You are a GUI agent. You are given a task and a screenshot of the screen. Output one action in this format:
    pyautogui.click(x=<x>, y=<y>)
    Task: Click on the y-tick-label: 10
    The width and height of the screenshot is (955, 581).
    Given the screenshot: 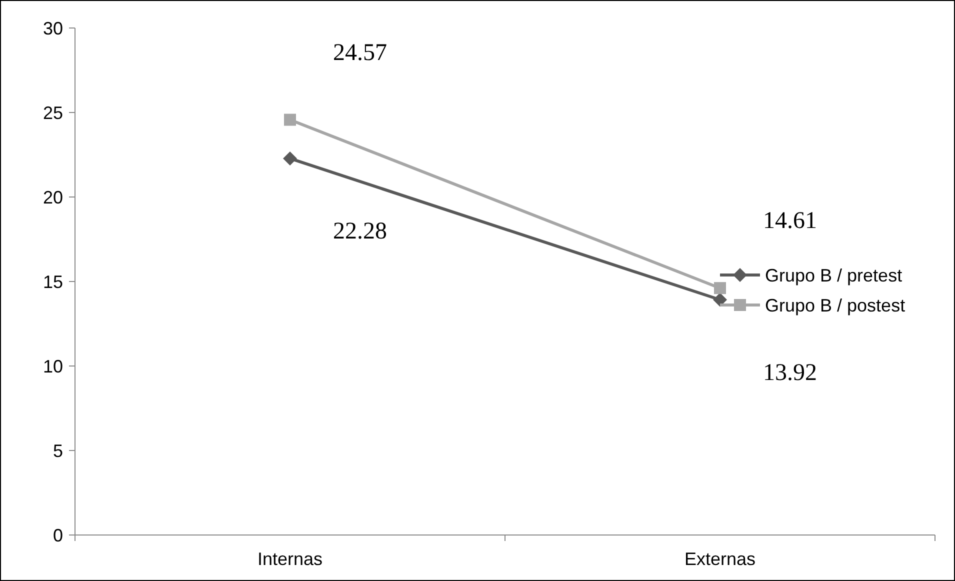 What is the action you would take?
    pyautogui.click(x=52, y=366)
    